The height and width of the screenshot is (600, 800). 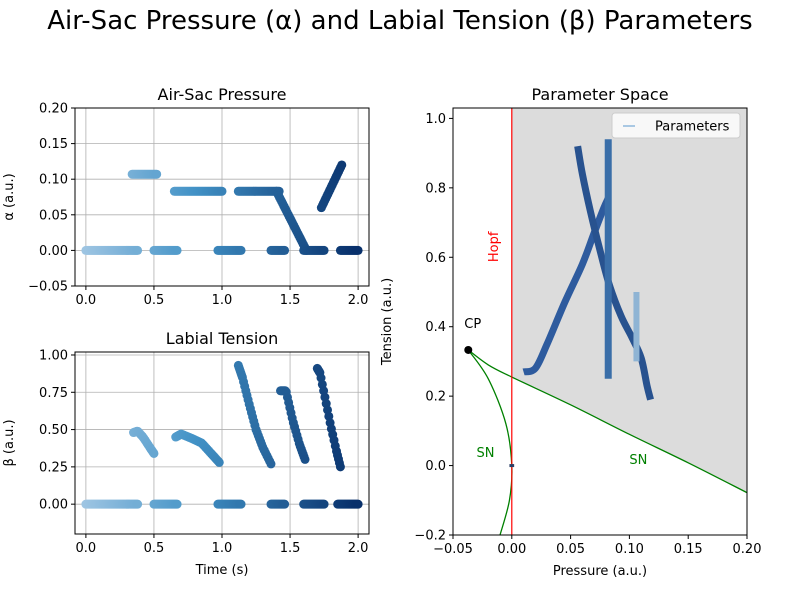 What do you see at coordinates (494, 246) in the screenshot?
I see `hopf-label: Hopf` at bounding box center [494, 246].